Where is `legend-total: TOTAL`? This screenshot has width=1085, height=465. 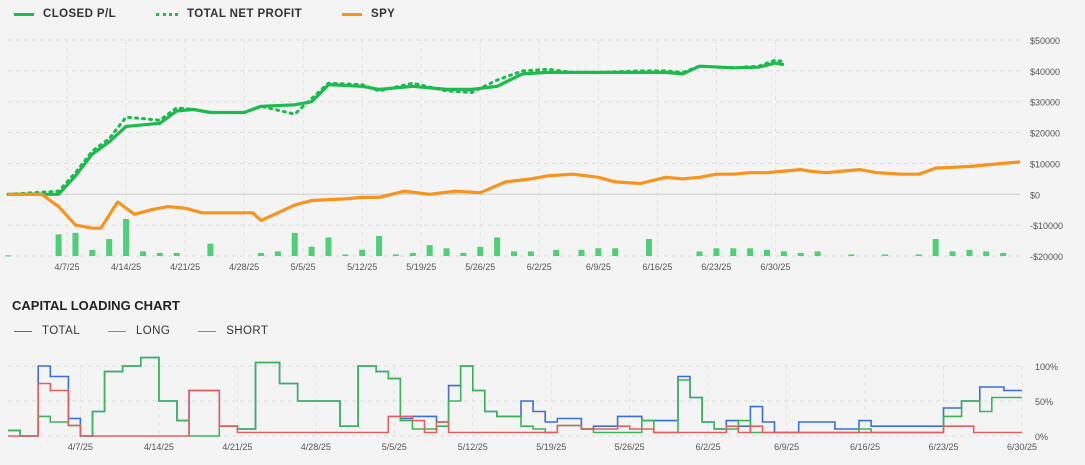 legend-total: TOTAL is located at coordinates (47, 331).